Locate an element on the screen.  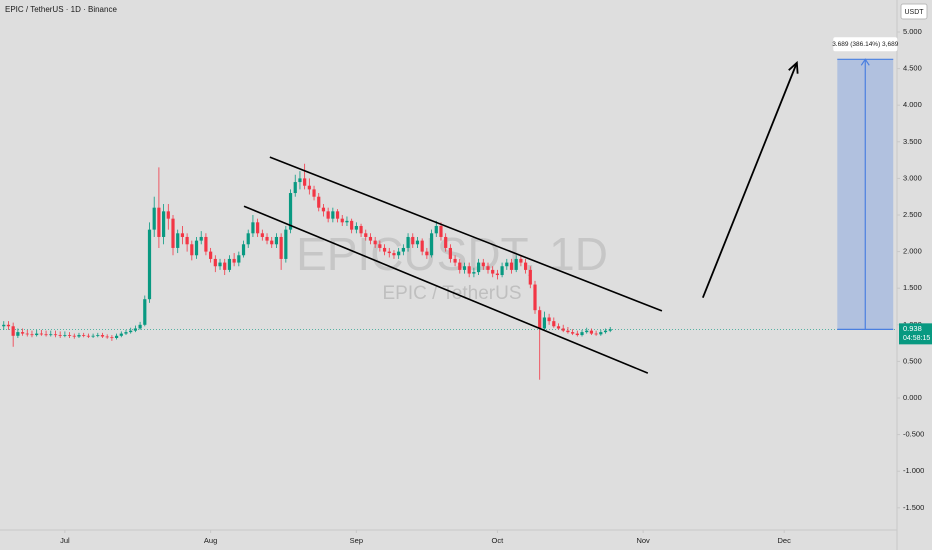
y-tick-label: 1.500 is located at coordinates (912, 287).